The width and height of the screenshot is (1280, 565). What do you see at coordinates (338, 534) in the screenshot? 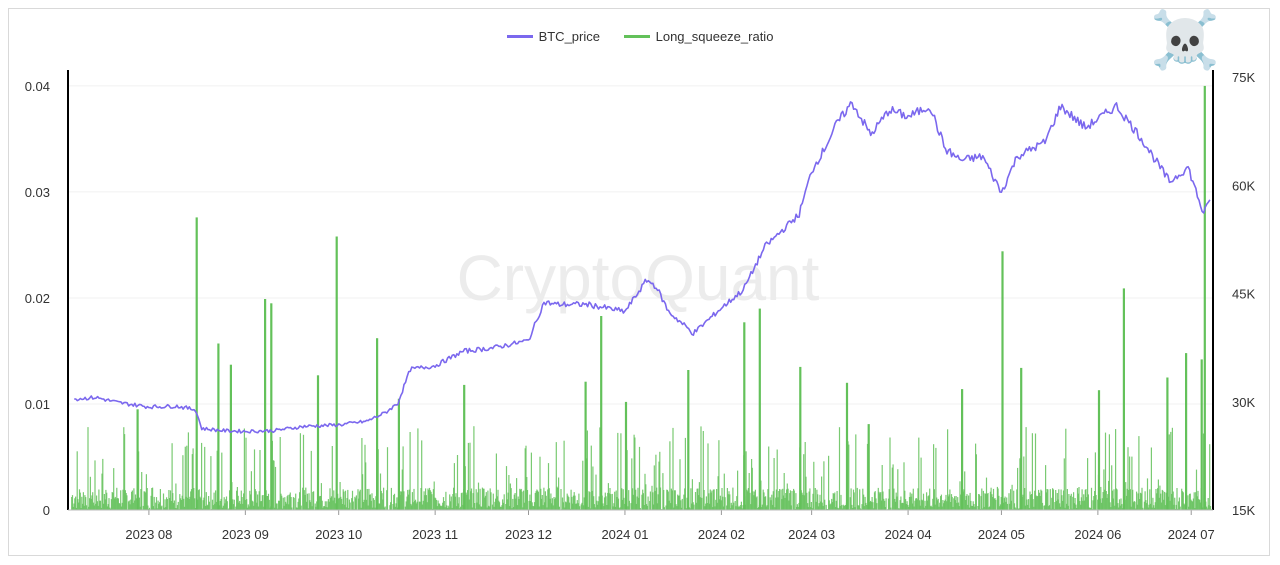
I see `x-tick-label: 2023 10` at bounding box center [338, 534].